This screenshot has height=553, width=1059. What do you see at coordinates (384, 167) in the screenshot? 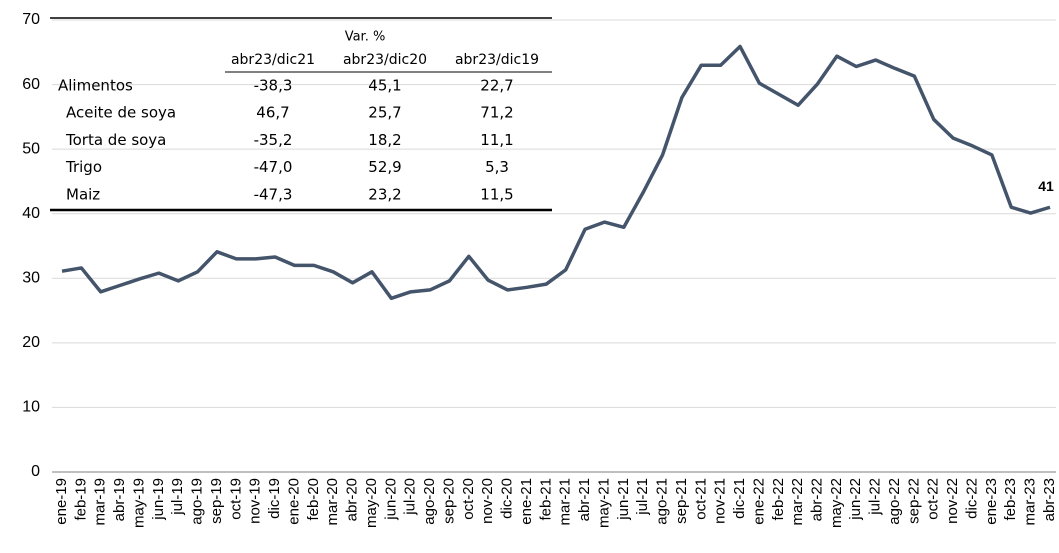
I see `table-cell: 52,9` at bounding box center [384, 167].